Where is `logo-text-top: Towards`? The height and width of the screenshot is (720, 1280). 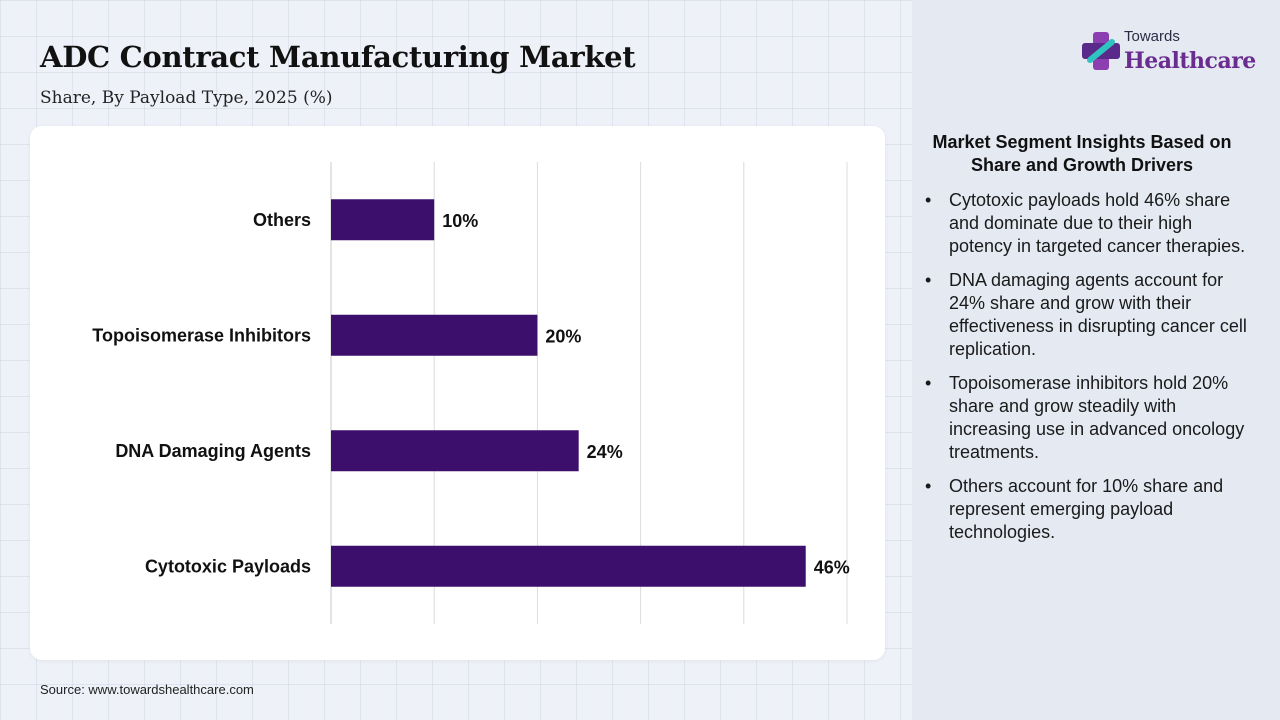
logo-text-top: Towards is located at coordinates (1152, 36).